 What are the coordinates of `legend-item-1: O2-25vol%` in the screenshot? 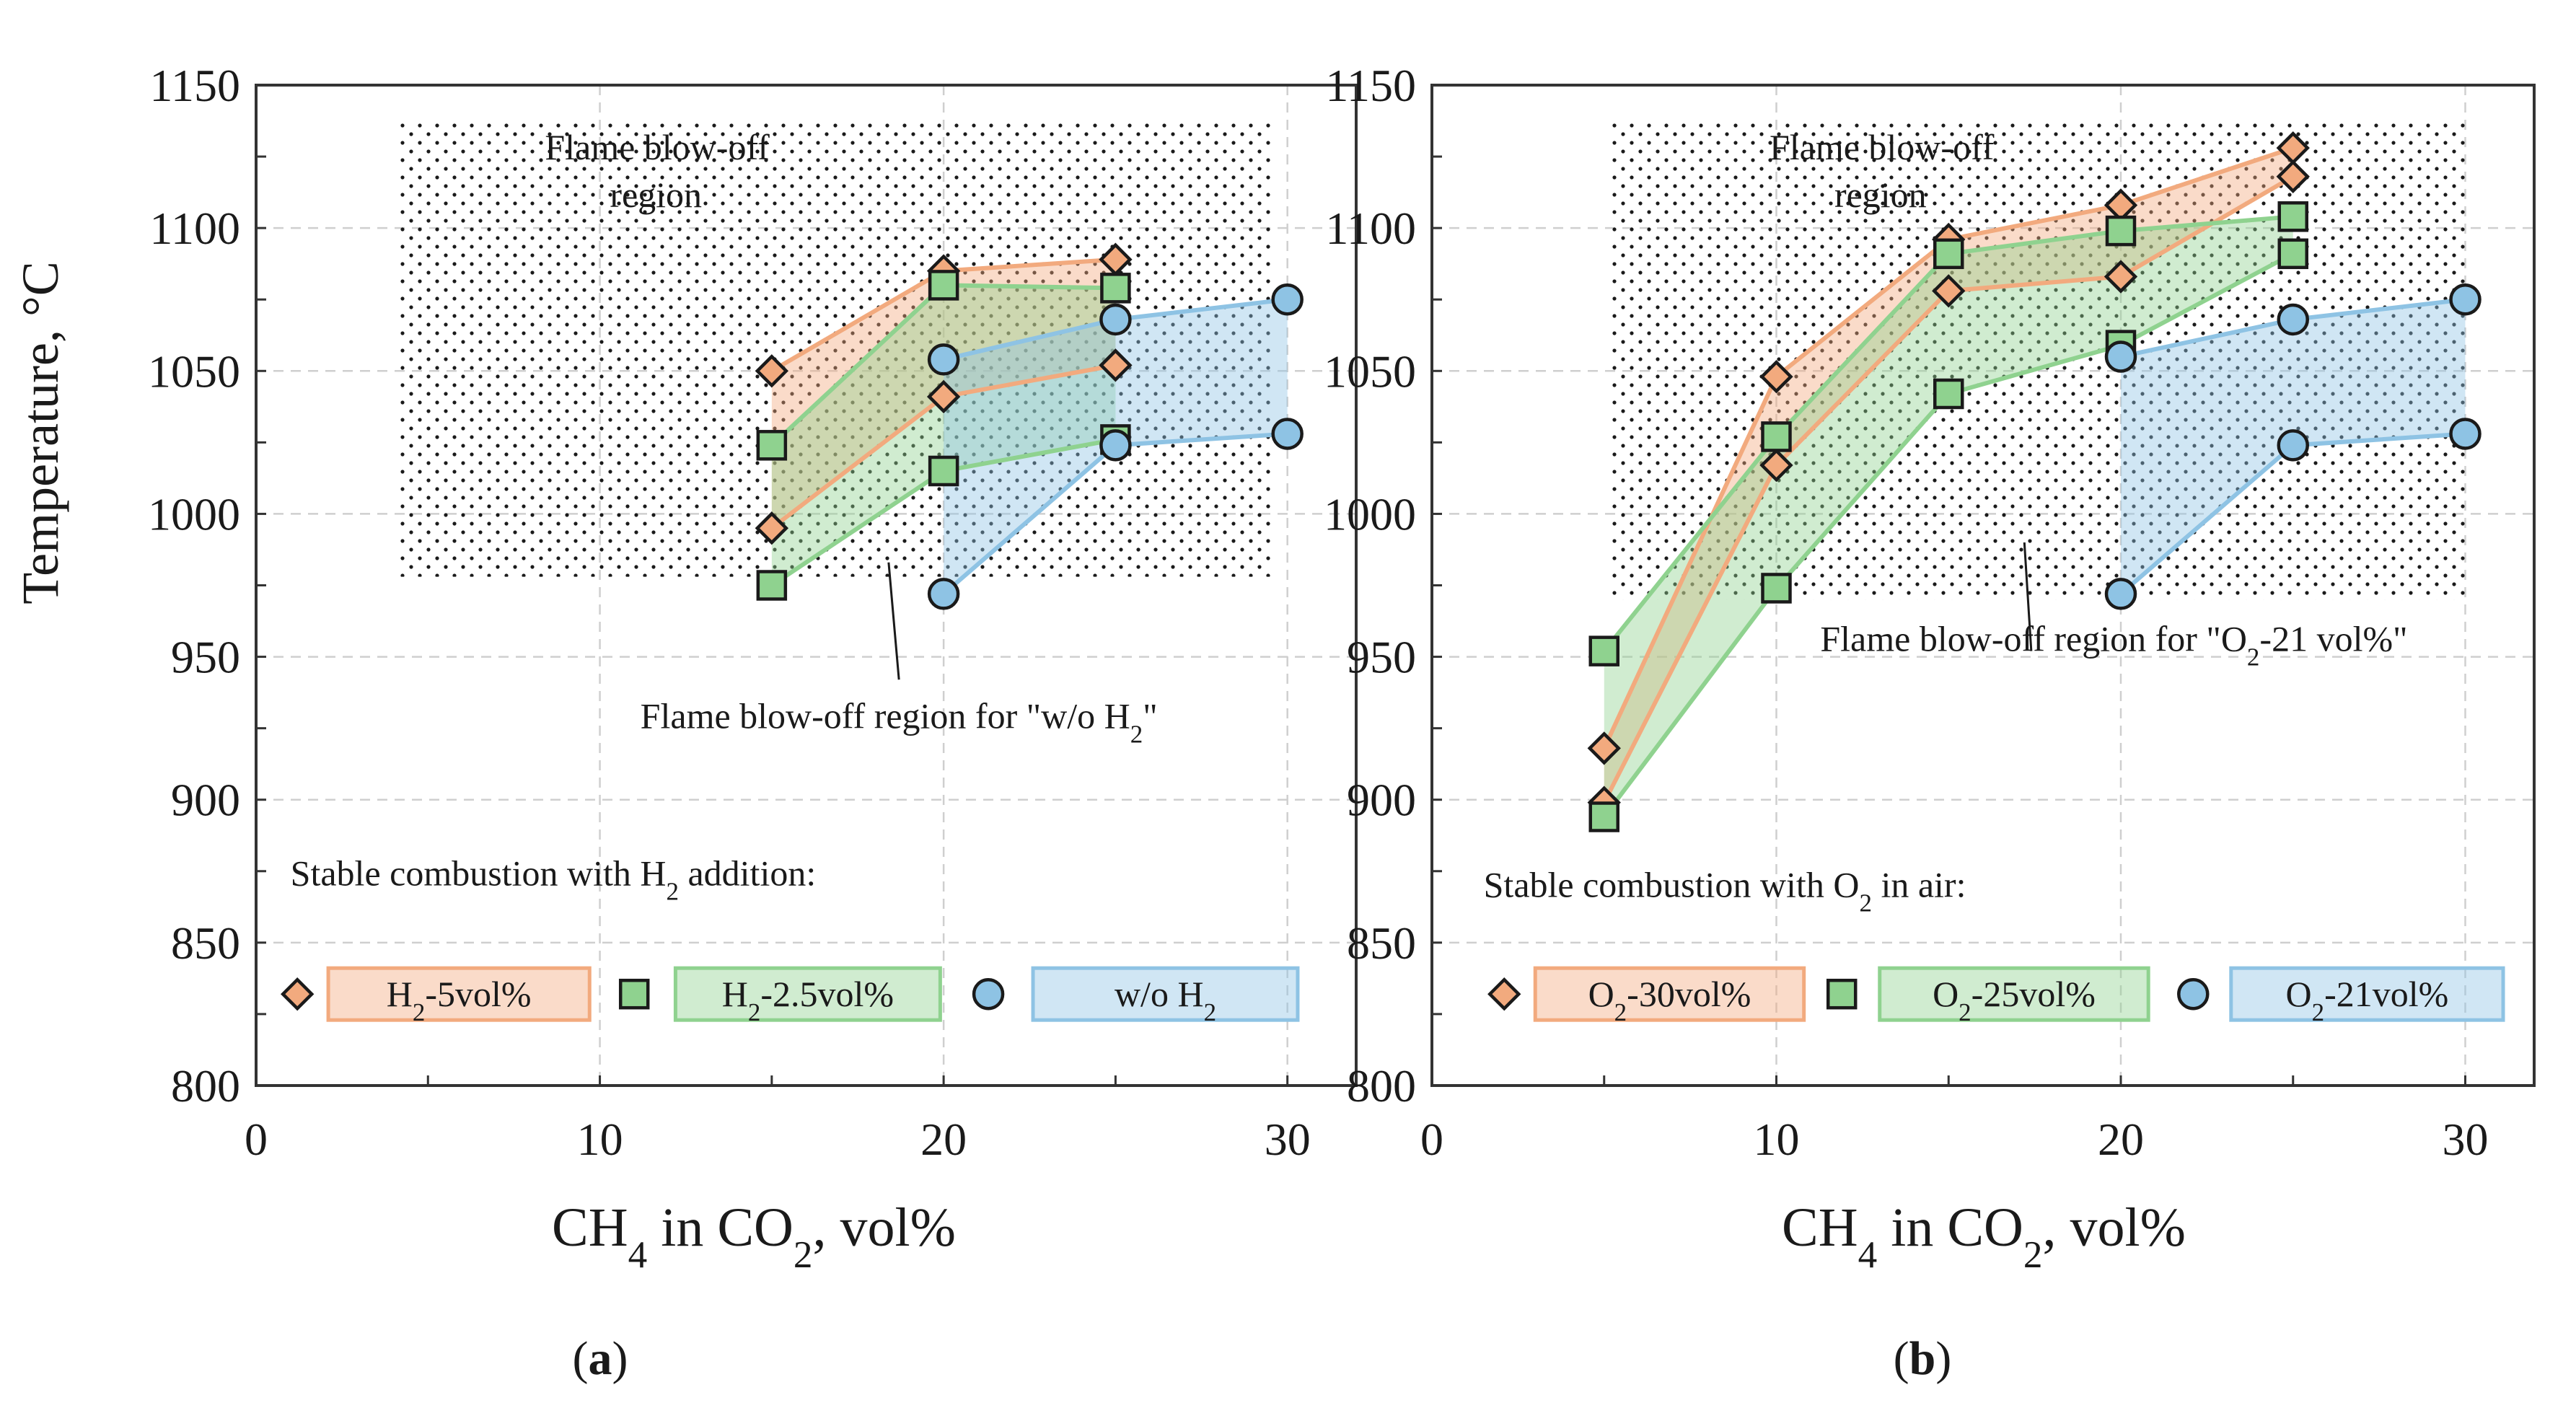 It's located at (1988, 996).